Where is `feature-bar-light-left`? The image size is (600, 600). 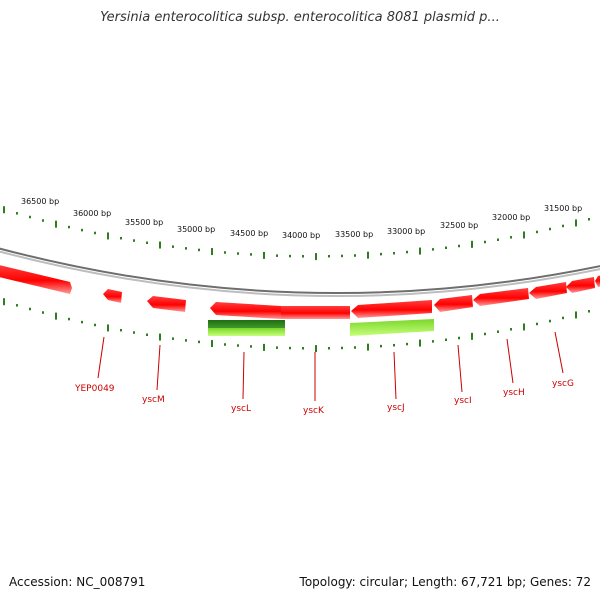 feature-bar-light-left is located at coordinates (246, 332).